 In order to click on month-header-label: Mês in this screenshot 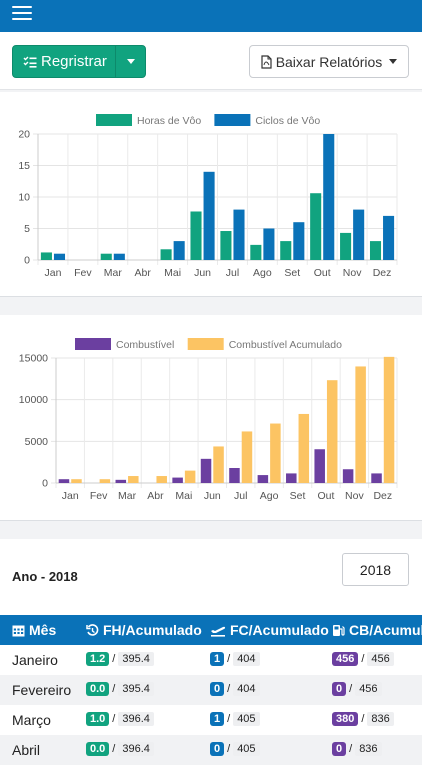, I will do `click(43, 630)`.